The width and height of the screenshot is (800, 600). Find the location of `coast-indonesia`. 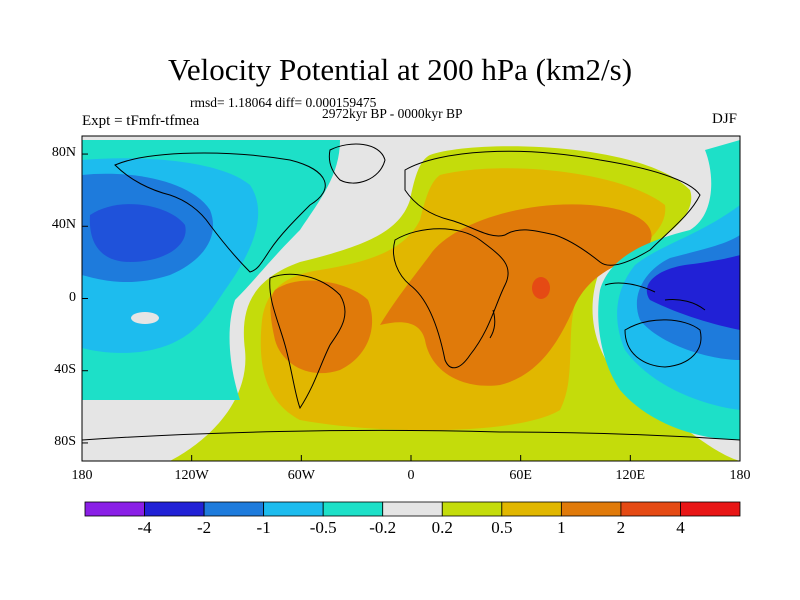

coast-indonesia is located at coordinates (655, 296).